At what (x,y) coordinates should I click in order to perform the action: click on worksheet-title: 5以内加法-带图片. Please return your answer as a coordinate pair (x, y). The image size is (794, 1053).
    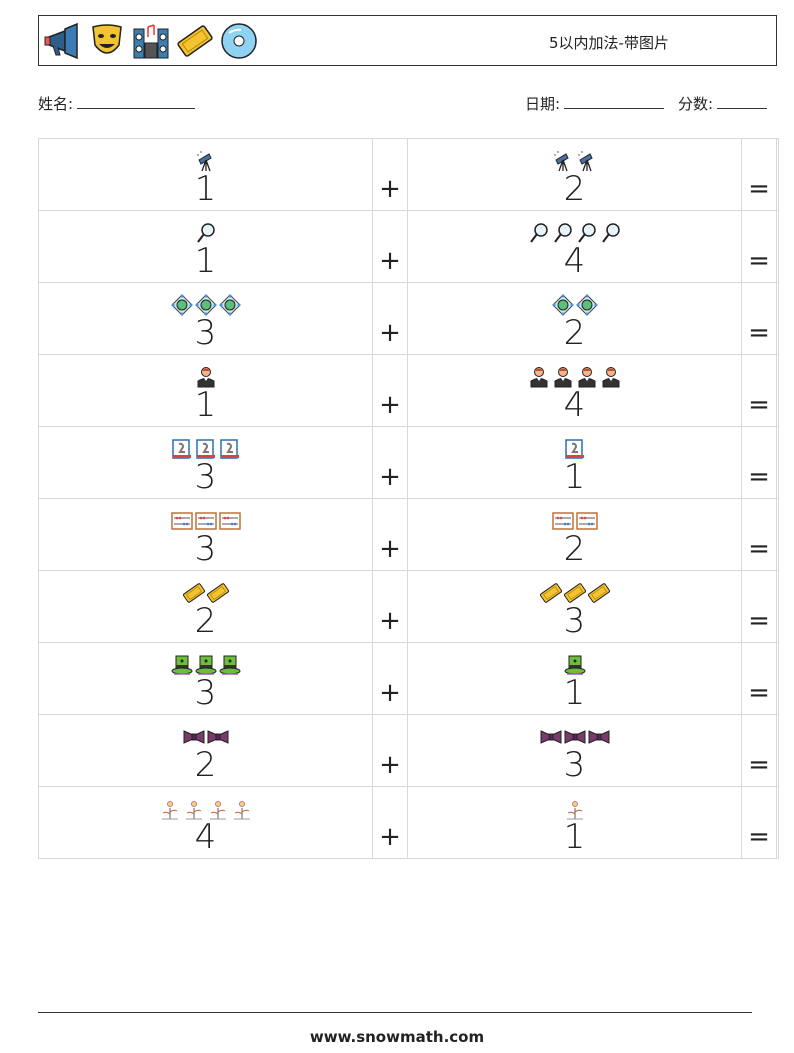
    Looking at the image, I should click on (609, 43).